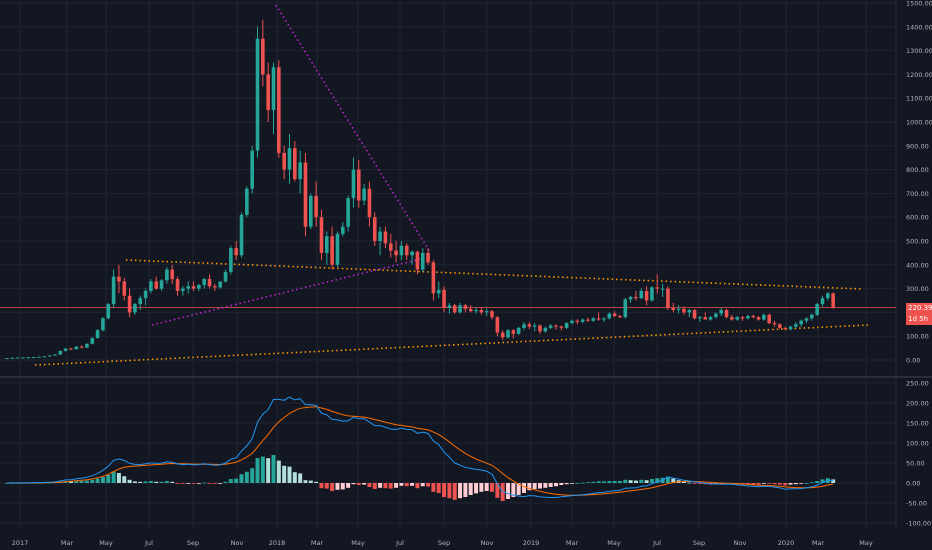 The image size is (932, 550). What do you see at coordinates (919, 319) in the screenshot?
I see `countdown-badge: 1d 5h` at bounding box center [919, 319].